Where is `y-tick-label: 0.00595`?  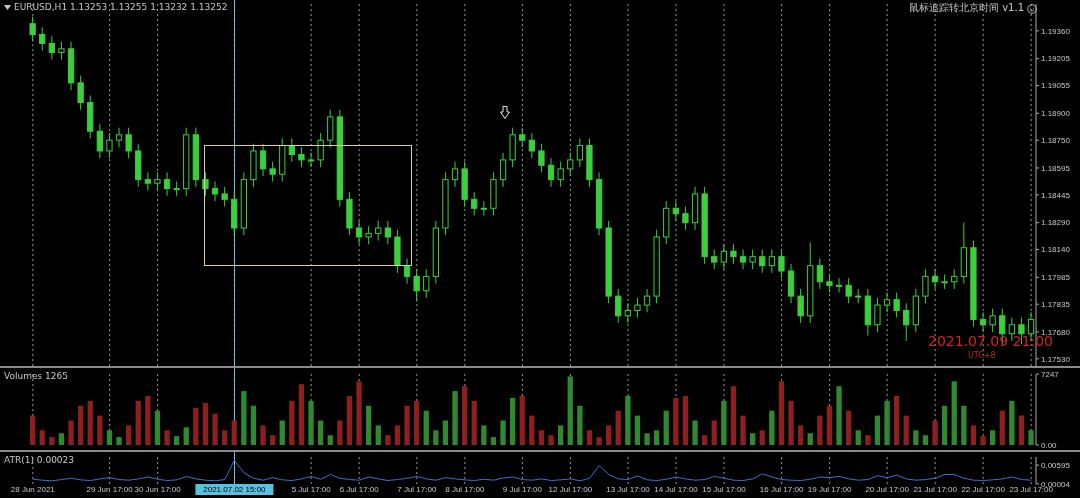 y-tick-label: 0.00595 is located at coordinates (1056, 465).